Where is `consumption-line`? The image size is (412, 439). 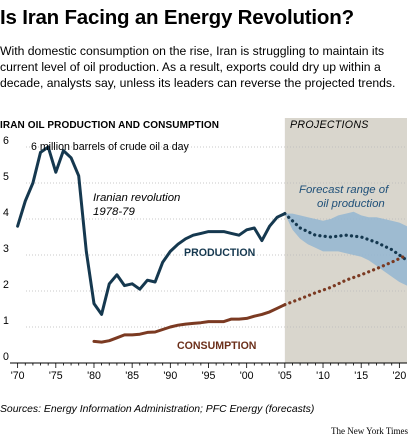
consumption-line is located at coordinates (189, 323).